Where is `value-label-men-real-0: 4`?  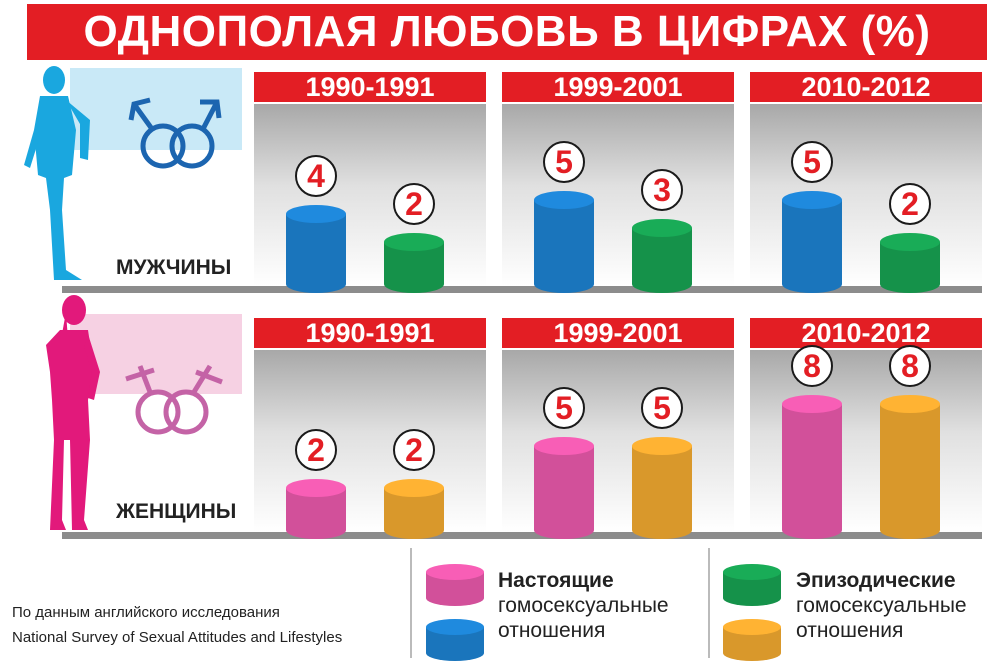 value-label-men-real-0: 4 is located at coordinates (316, 176).